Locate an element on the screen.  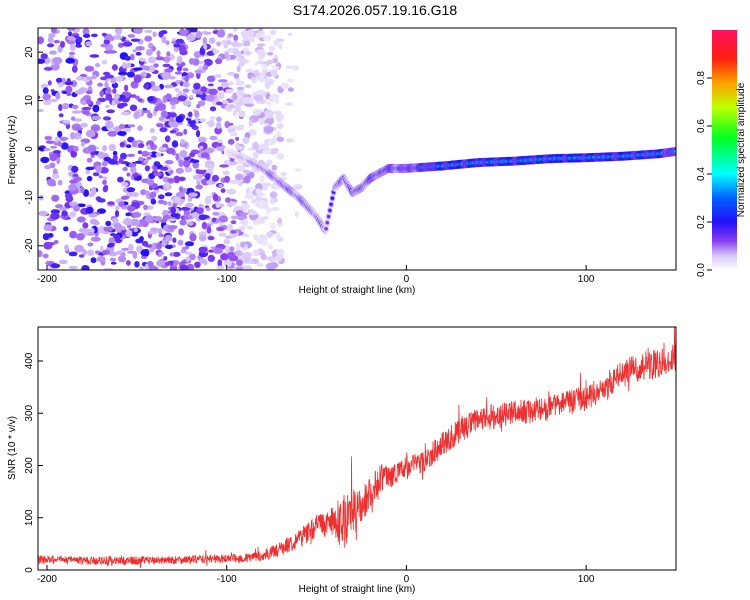
y-tick-label: 100 is located at coordinates (29, 517).